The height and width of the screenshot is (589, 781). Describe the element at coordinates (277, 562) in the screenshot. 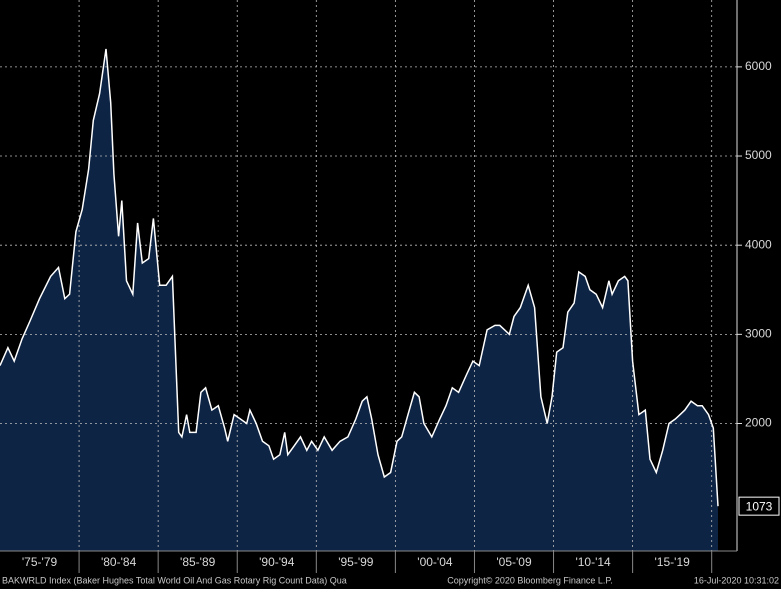

I see `x-tick-label: '90-'94` at that location.